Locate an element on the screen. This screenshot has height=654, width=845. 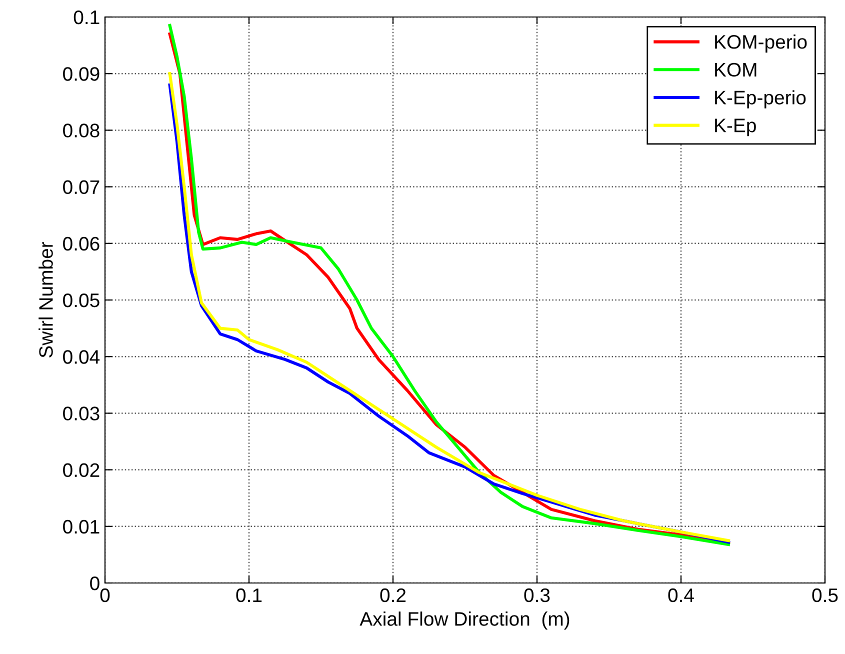
y-tick-label: 0.09 is located at coordinates (81, 74).